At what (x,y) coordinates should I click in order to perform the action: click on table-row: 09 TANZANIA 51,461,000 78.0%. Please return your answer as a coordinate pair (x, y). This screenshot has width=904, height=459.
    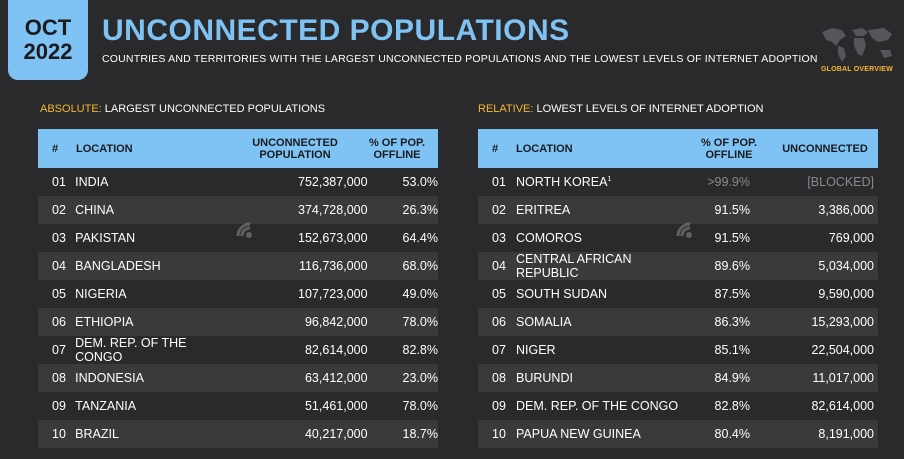
    Looking at the image, I should click on (238, 406).